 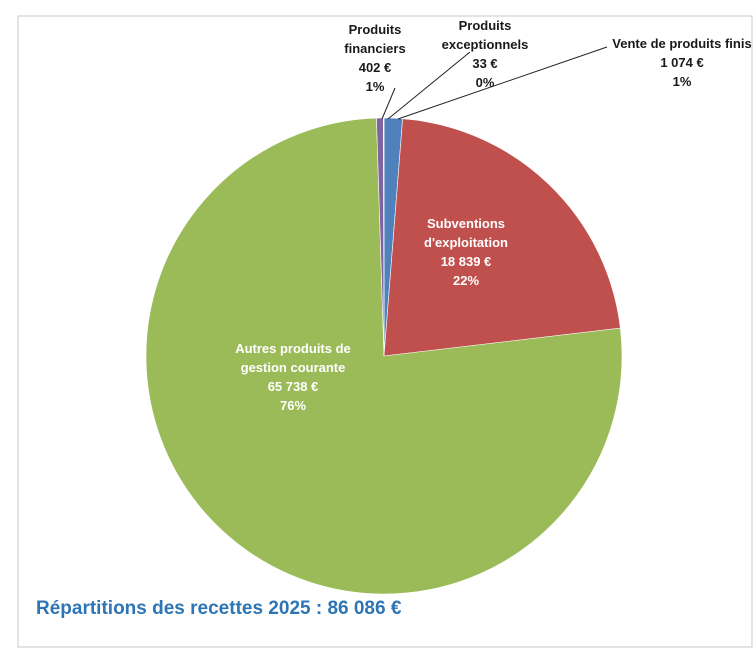 What do you see at coordinates (293, 405) in the screenshot?
I see `percent-label: 76%` at bounding box center [293, 405].